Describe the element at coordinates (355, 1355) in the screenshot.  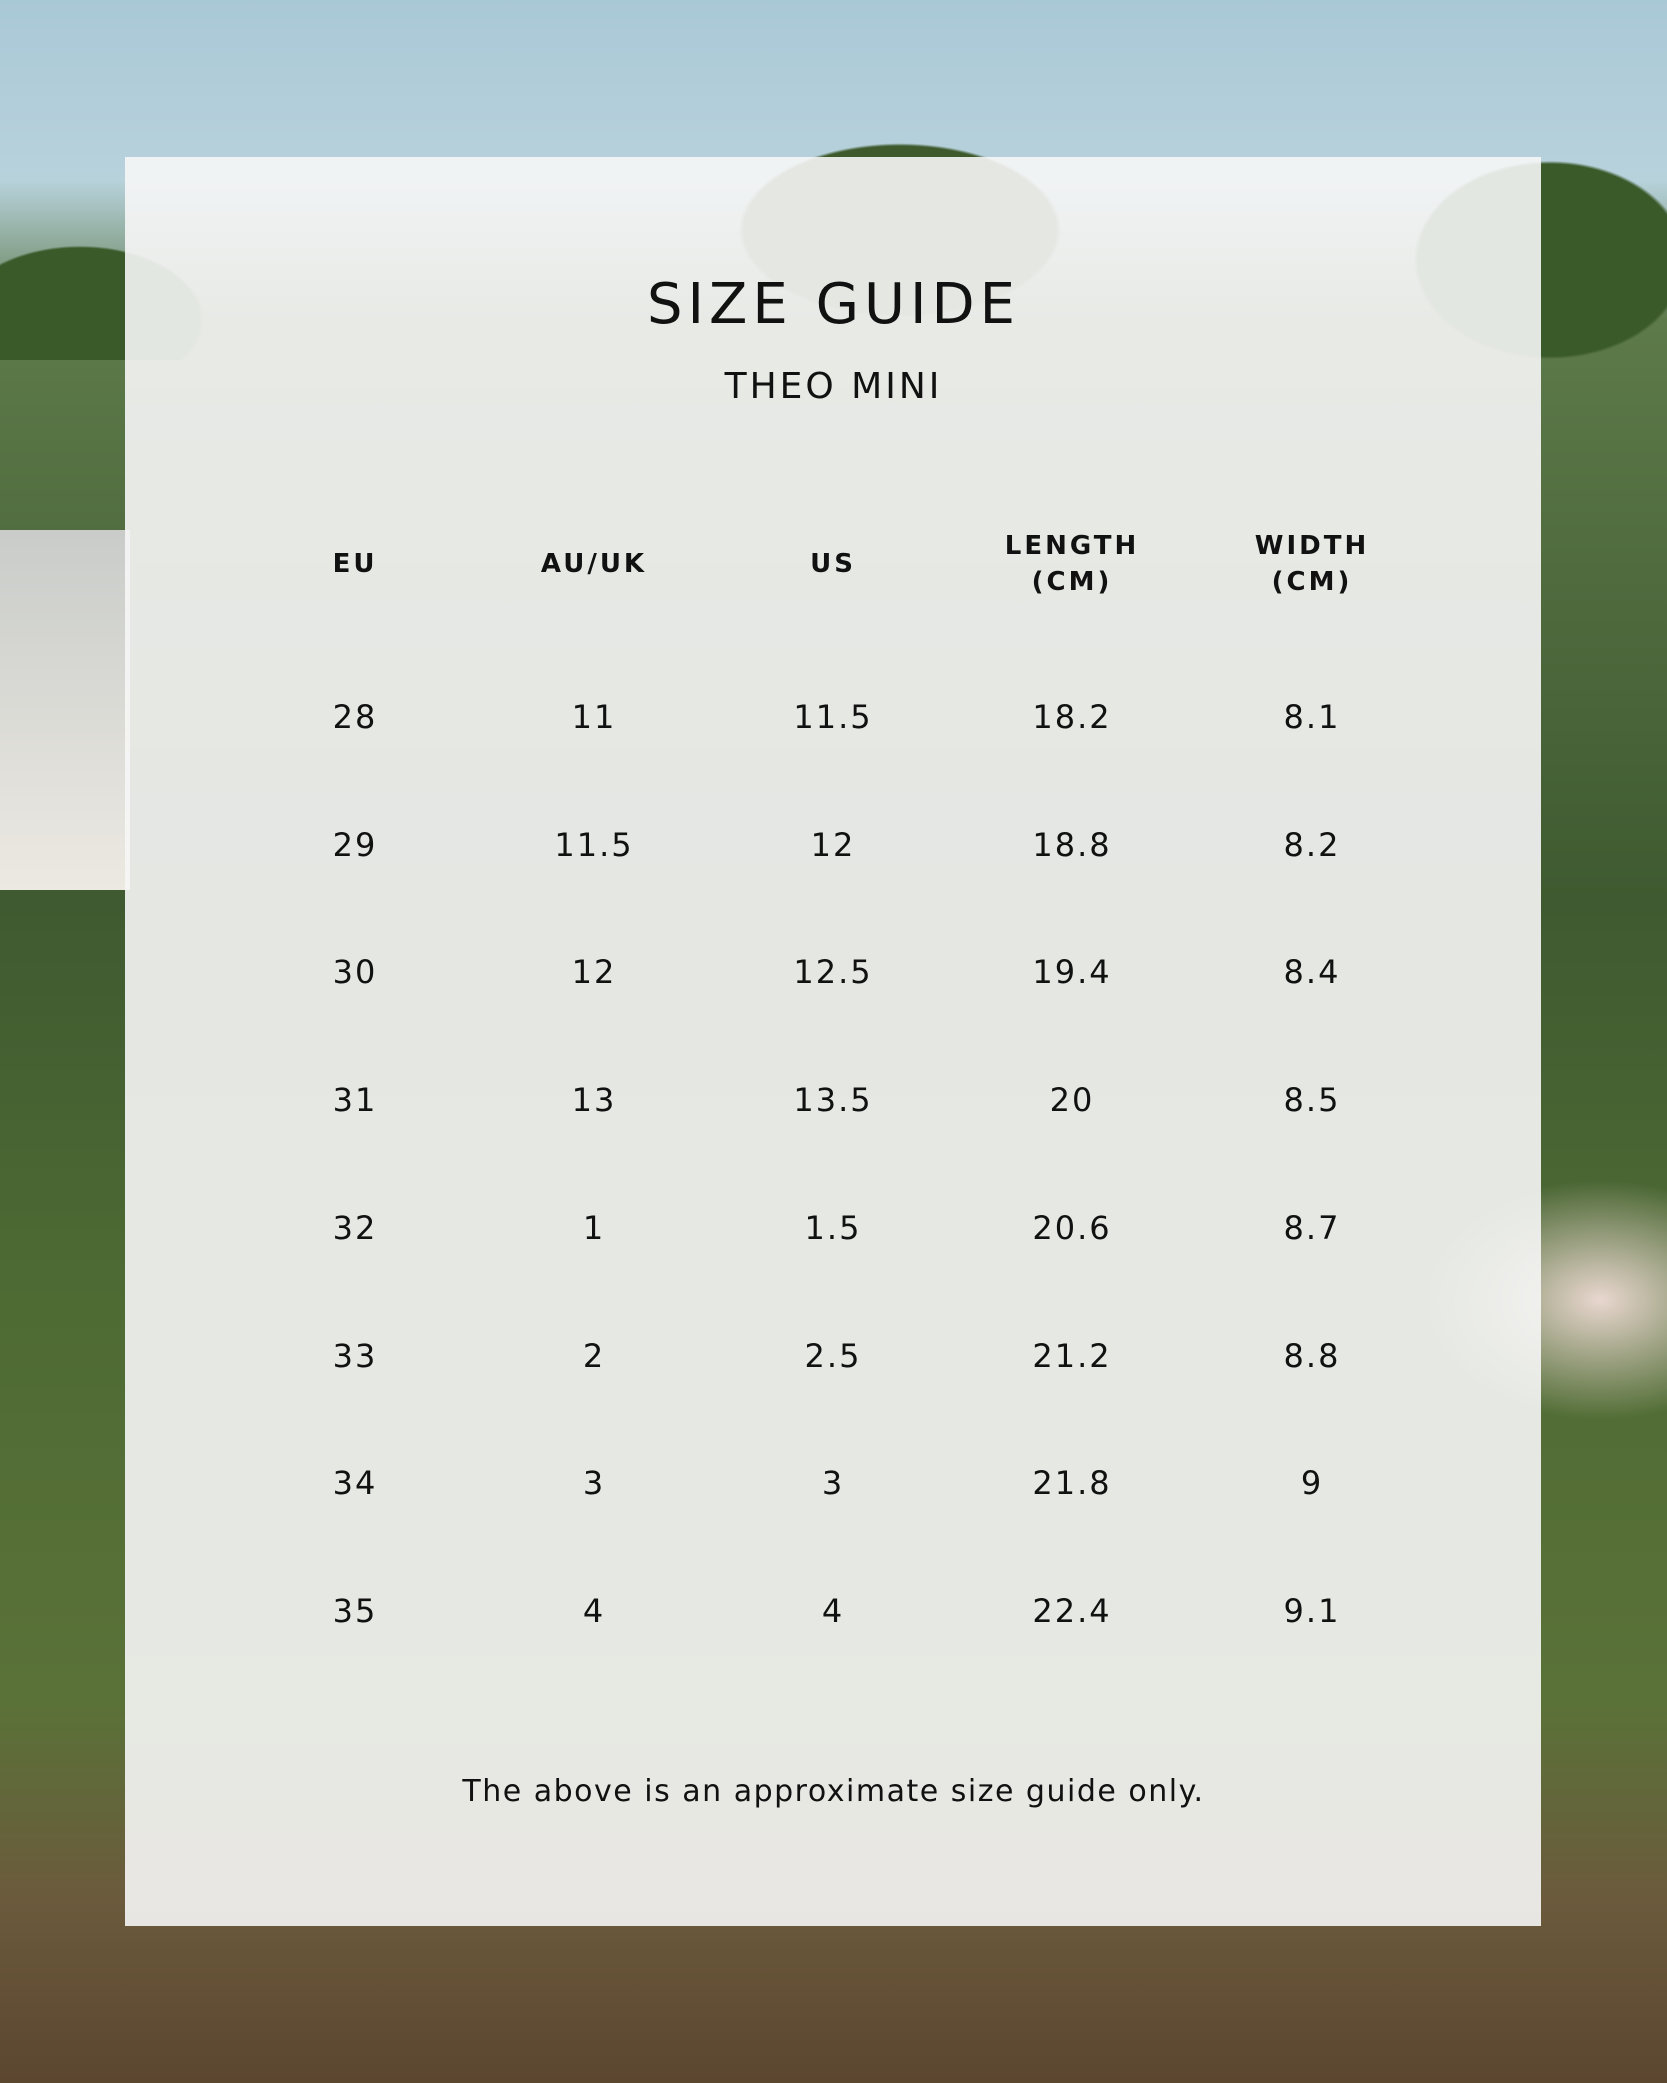
I see `table-cell: 33` at that location.